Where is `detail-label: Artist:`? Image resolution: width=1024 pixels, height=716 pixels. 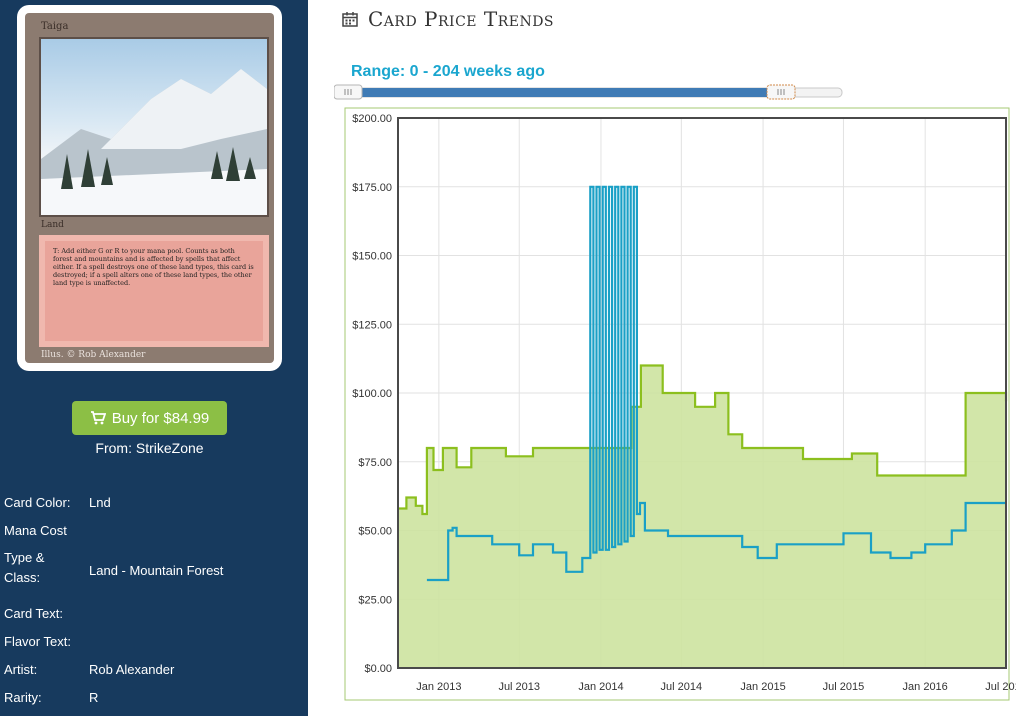 detail-label: Artist: is located at coordinates (21, 669).